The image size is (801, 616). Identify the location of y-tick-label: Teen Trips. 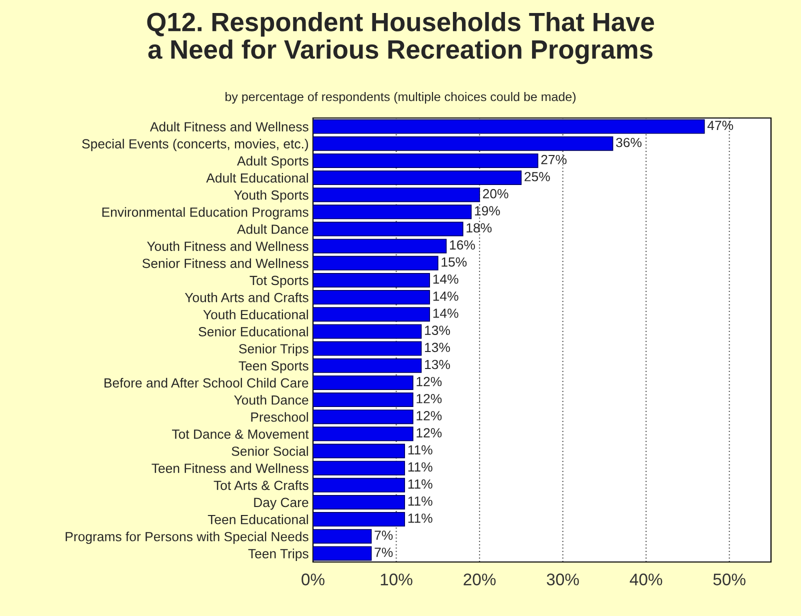
(278, 554).